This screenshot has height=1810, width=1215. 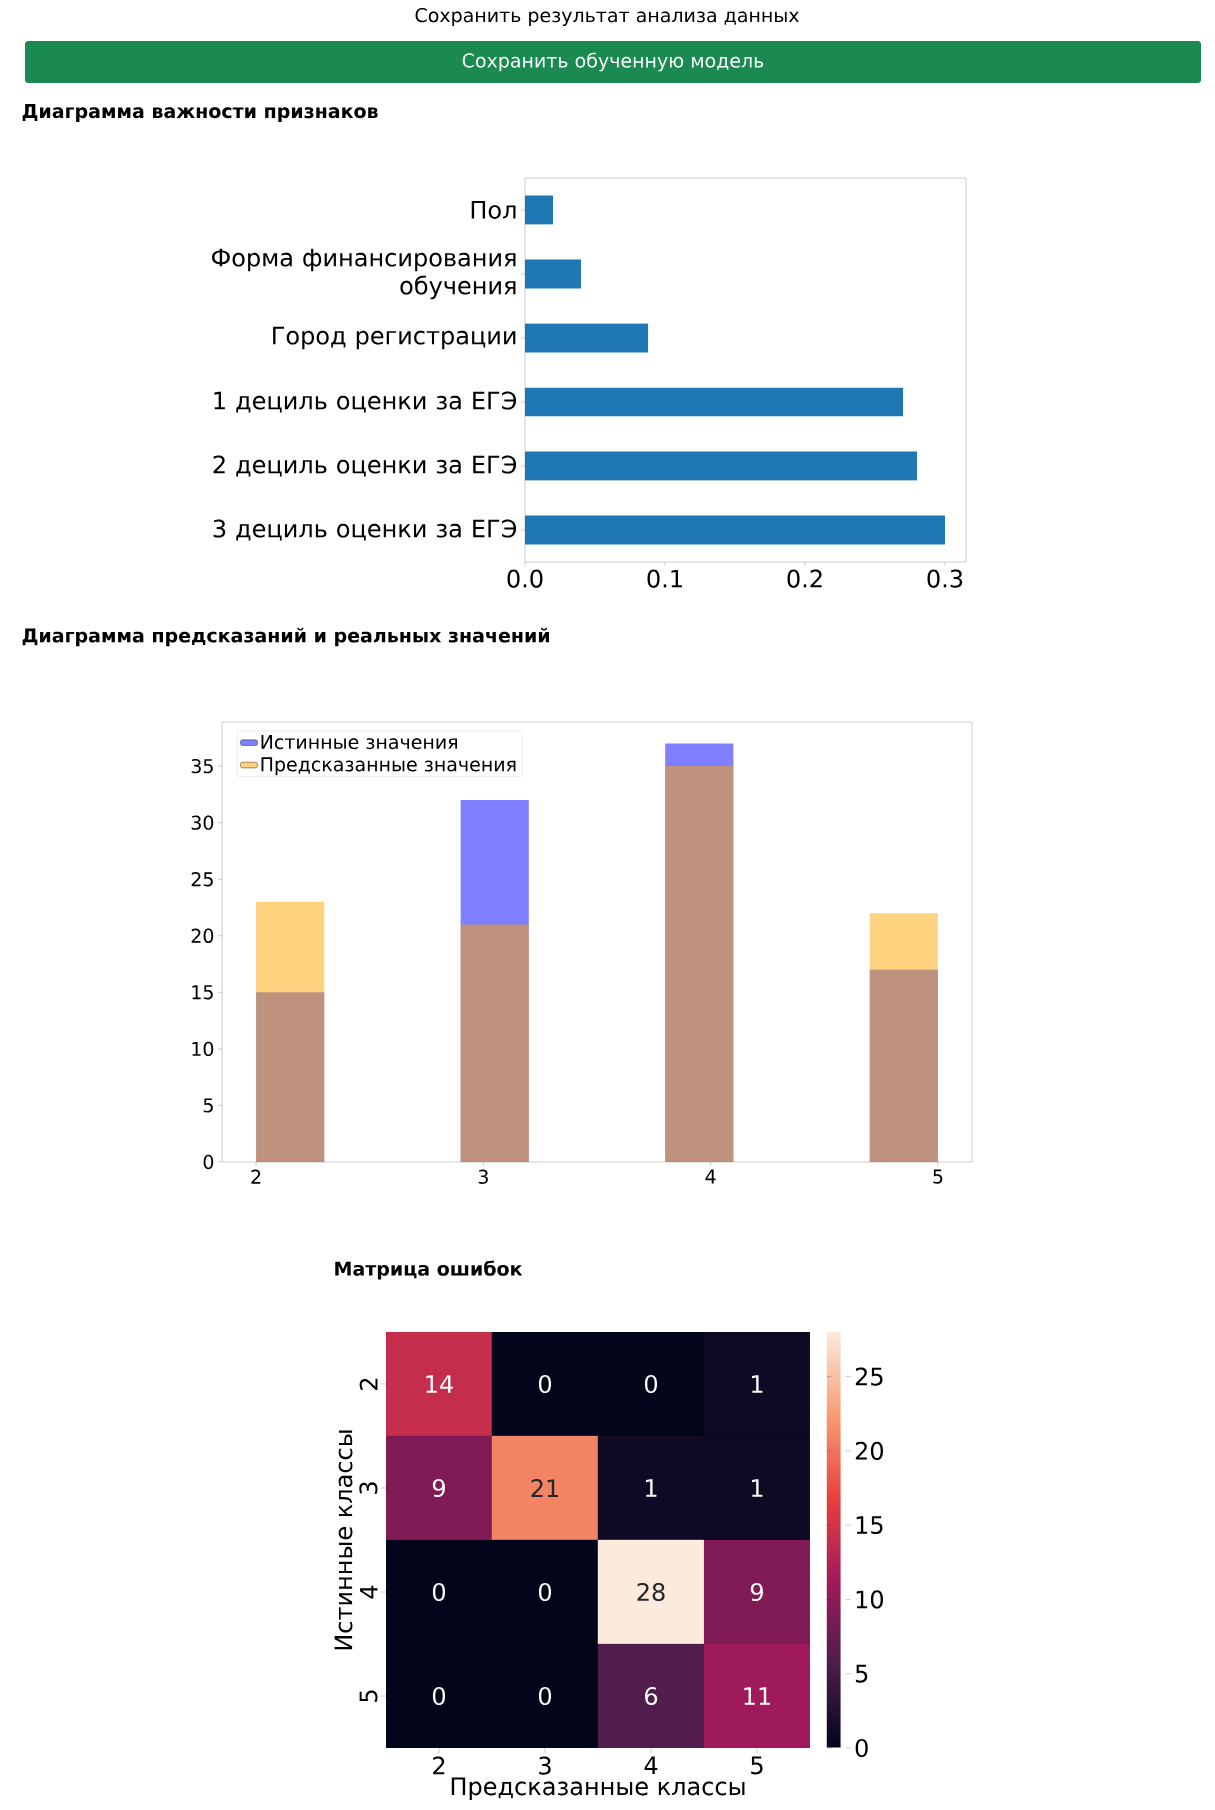 I want to click on y-tick-label: Пол, so click(x=493, y=210).